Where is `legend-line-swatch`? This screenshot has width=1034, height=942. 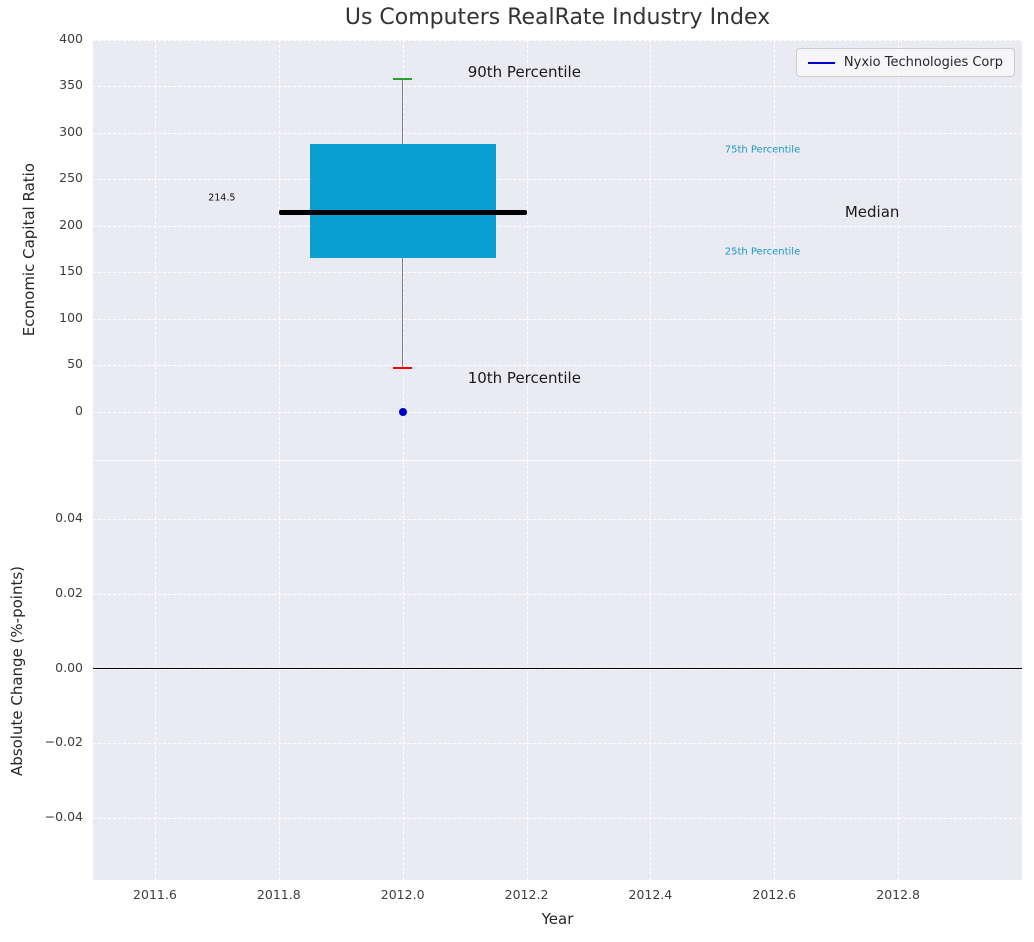 legend-line-swatch is located at coordinates (821, 62).